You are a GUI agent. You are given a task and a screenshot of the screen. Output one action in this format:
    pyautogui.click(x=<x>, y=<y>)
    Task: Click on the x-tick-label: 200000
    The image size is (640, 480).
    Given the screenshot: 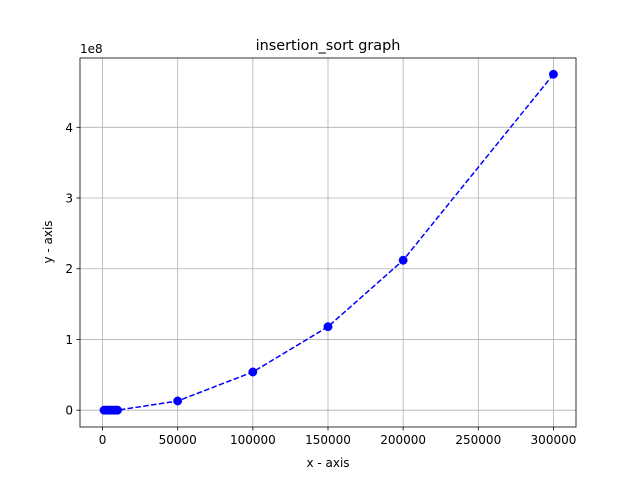 What is the action you would take?
    pyautogui.click(x=403, y=440)
    